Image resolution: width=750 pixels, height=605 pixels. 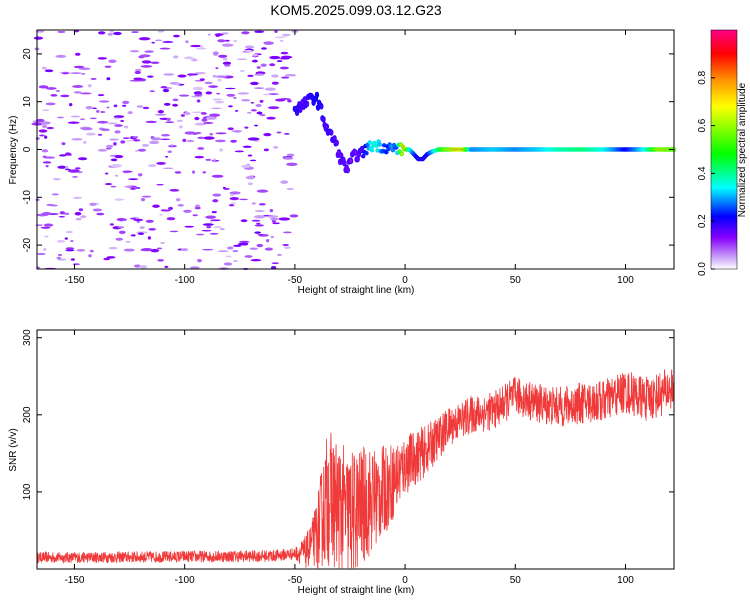 What do you see at coordinates (724, 149) in the screenshot?
I see `colorbar-gradient` at bounding box center [724, 149].